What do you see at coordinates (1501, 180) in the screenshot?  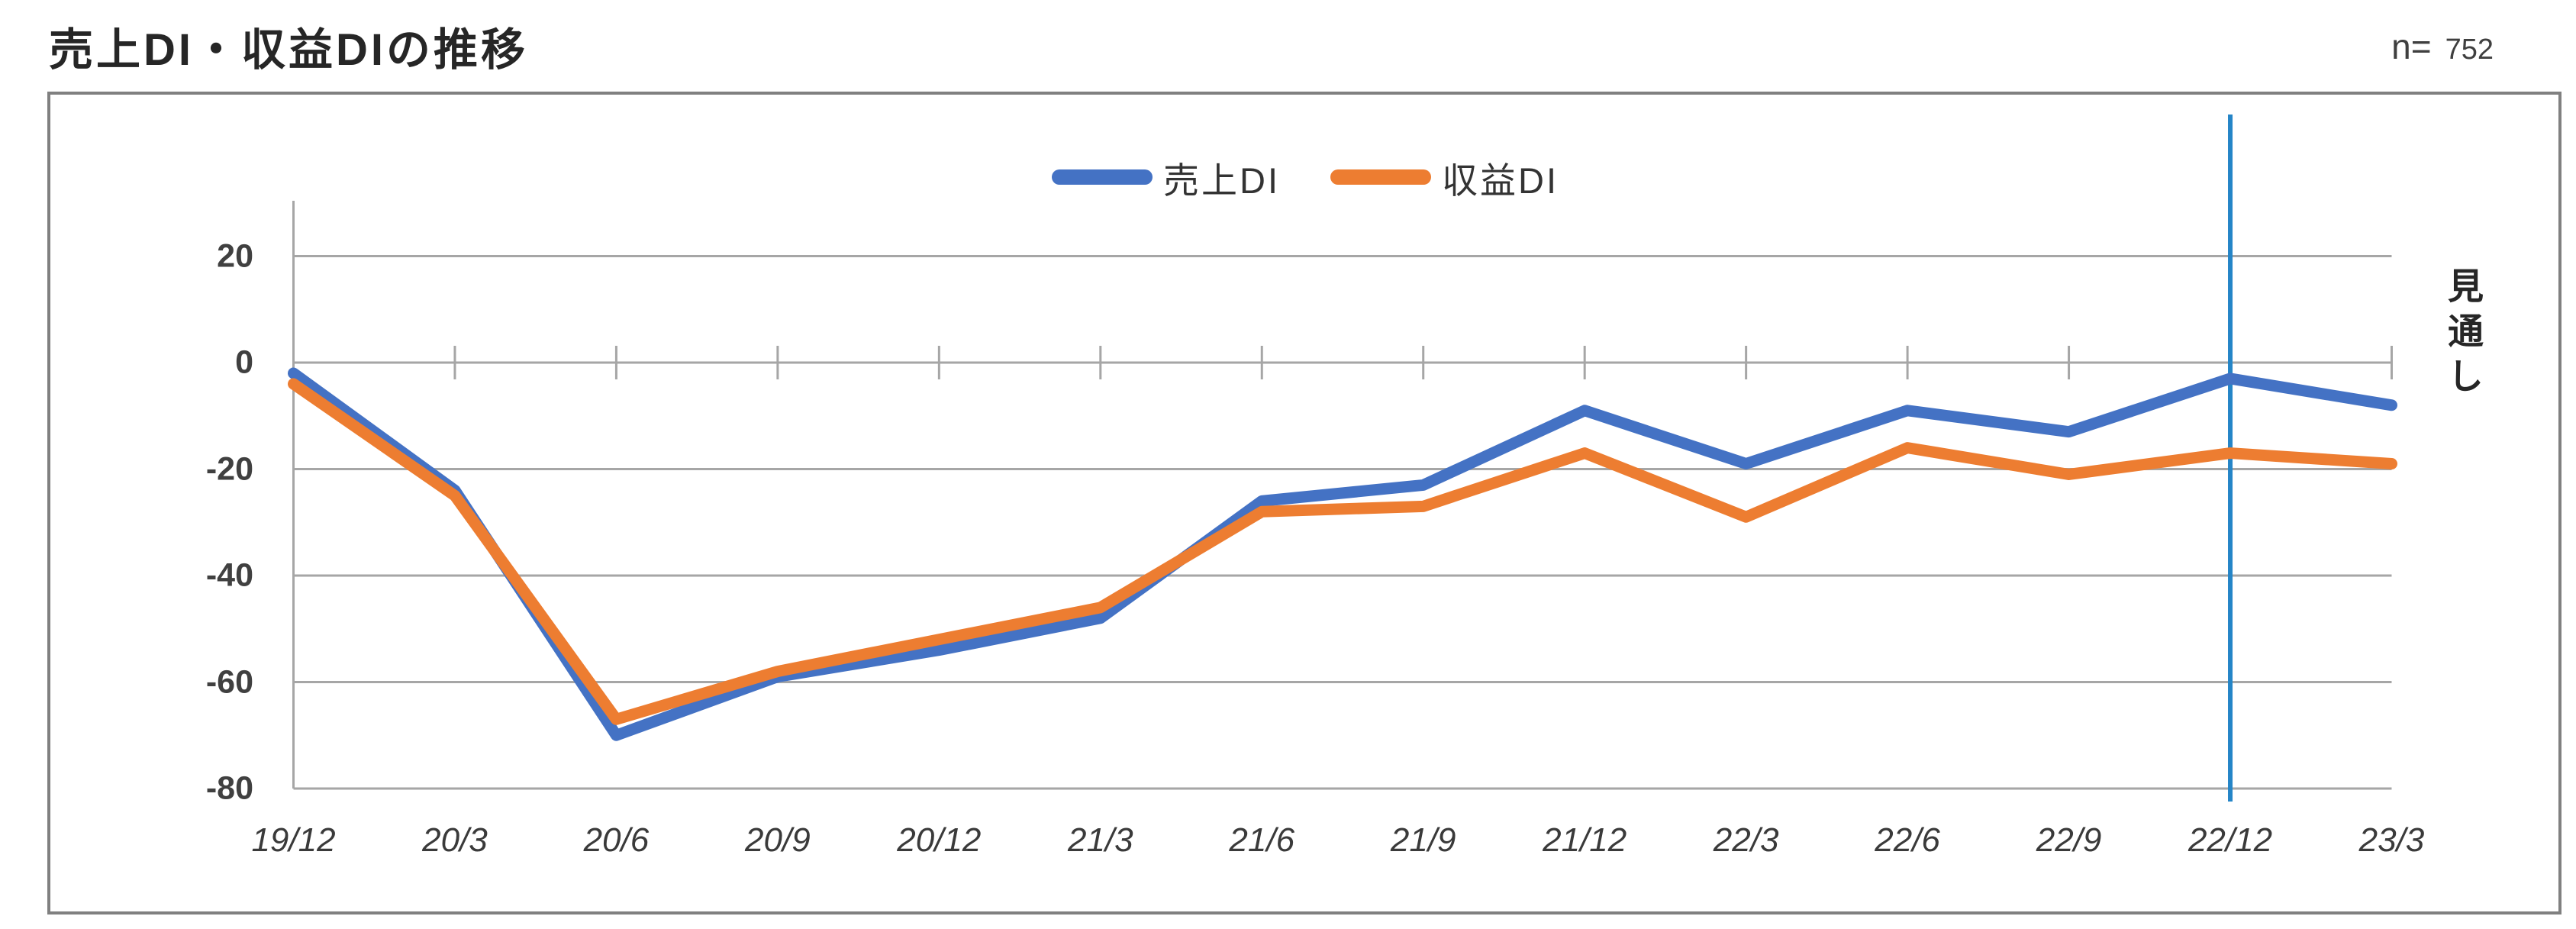 I see `legend-label: 収益DI` at bounding box center [1501, 180].